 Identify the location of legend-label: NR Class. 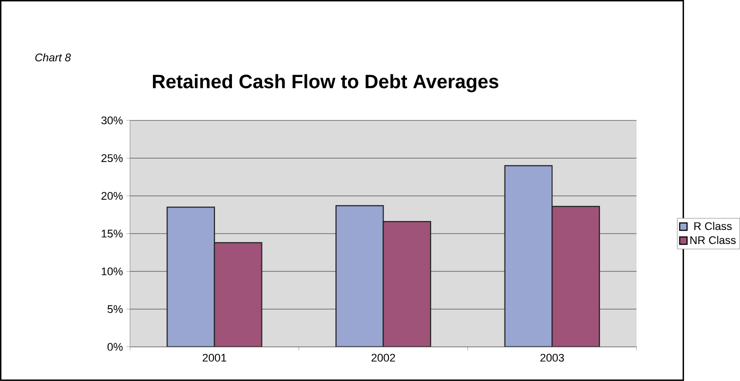
(713, 240).